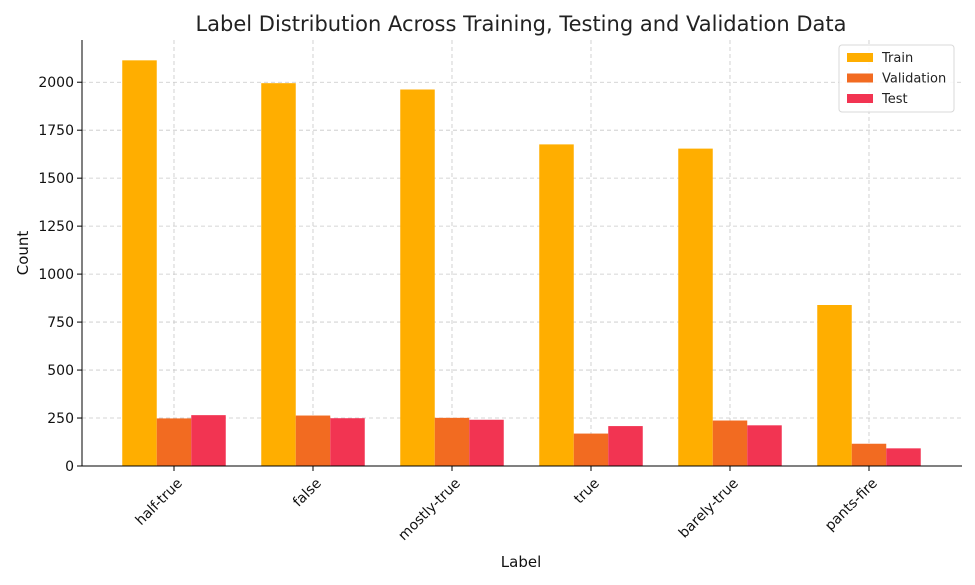 The height and width of the screenshot is (585, 975). What do you see at coordinates (56, 179) in the screenshot?
I see `y-tick-label: 1500` at bounding box center [56, 179].